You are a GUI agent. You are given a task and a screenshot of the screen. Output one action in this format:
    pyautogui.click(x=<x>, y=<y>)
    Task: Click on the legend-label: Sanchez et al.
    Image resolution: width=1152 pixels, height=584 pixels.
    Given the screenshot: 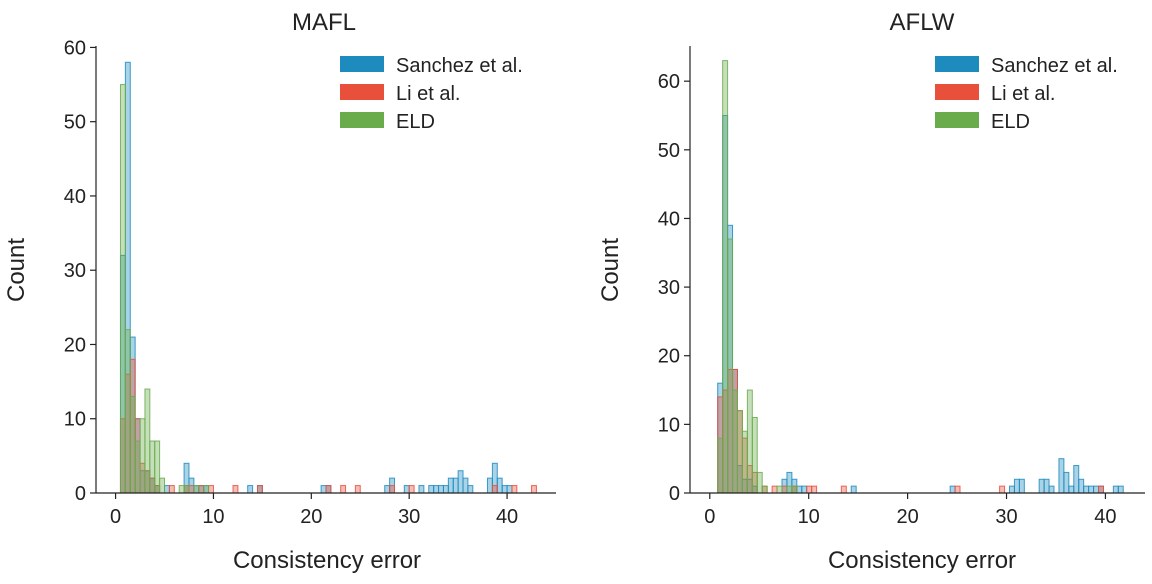 What is the action you would take?
    pyautogui.click(x=1054, y=66)
    